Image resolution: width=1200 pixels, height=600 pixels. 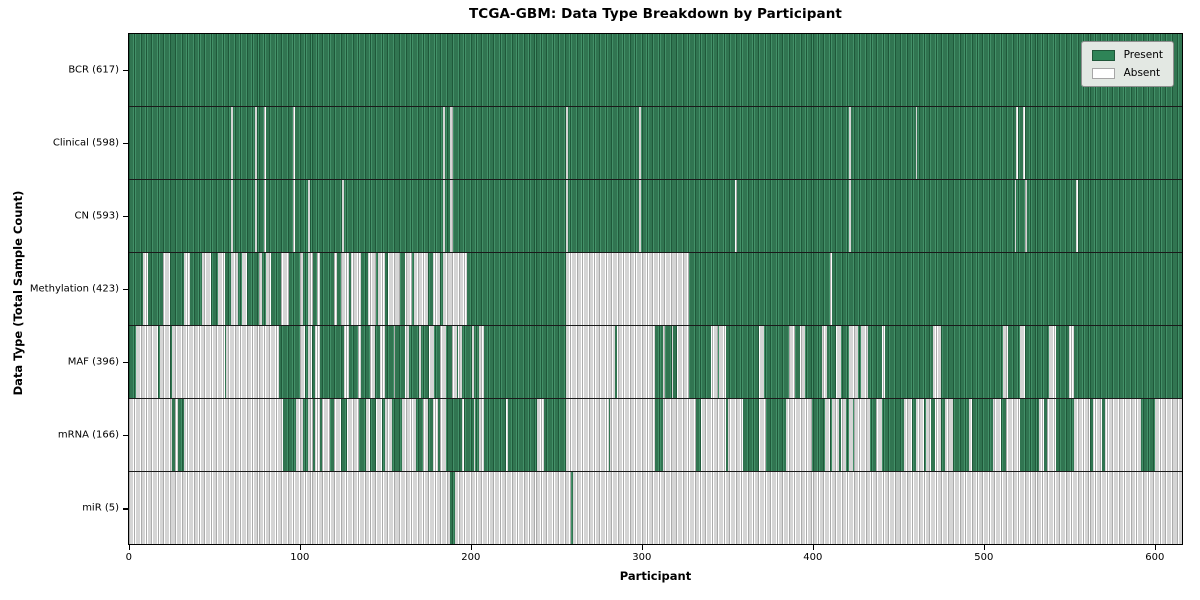 What do you see at coordinates (88, 435) in the screenshot?
I see `y-tick-label-mrna: mRNA (166)` at bounding box center [88, 435].